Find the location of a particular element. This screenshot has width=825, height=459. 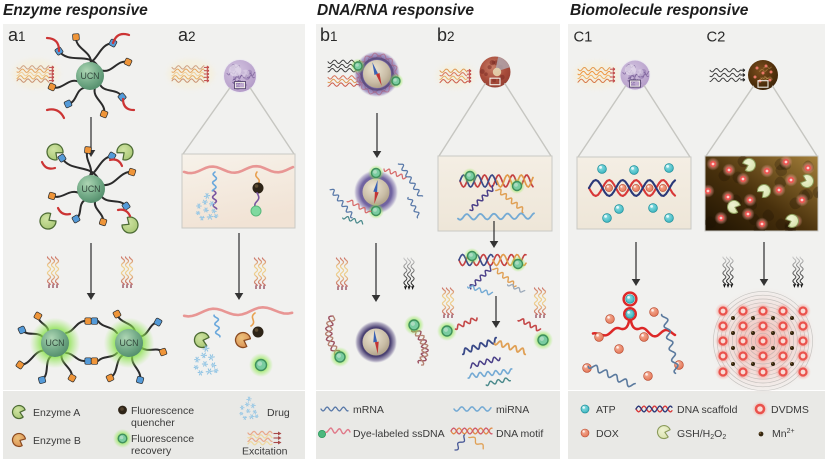

svg-text: b2 is located at coordinates (446, 35).